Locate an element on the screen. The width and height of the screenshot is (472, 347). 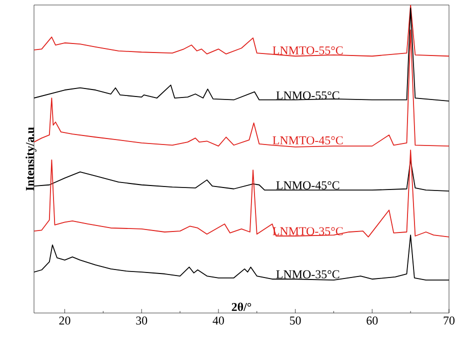
series-label: LNMTO-45°C is located at coordinates (307, 140).